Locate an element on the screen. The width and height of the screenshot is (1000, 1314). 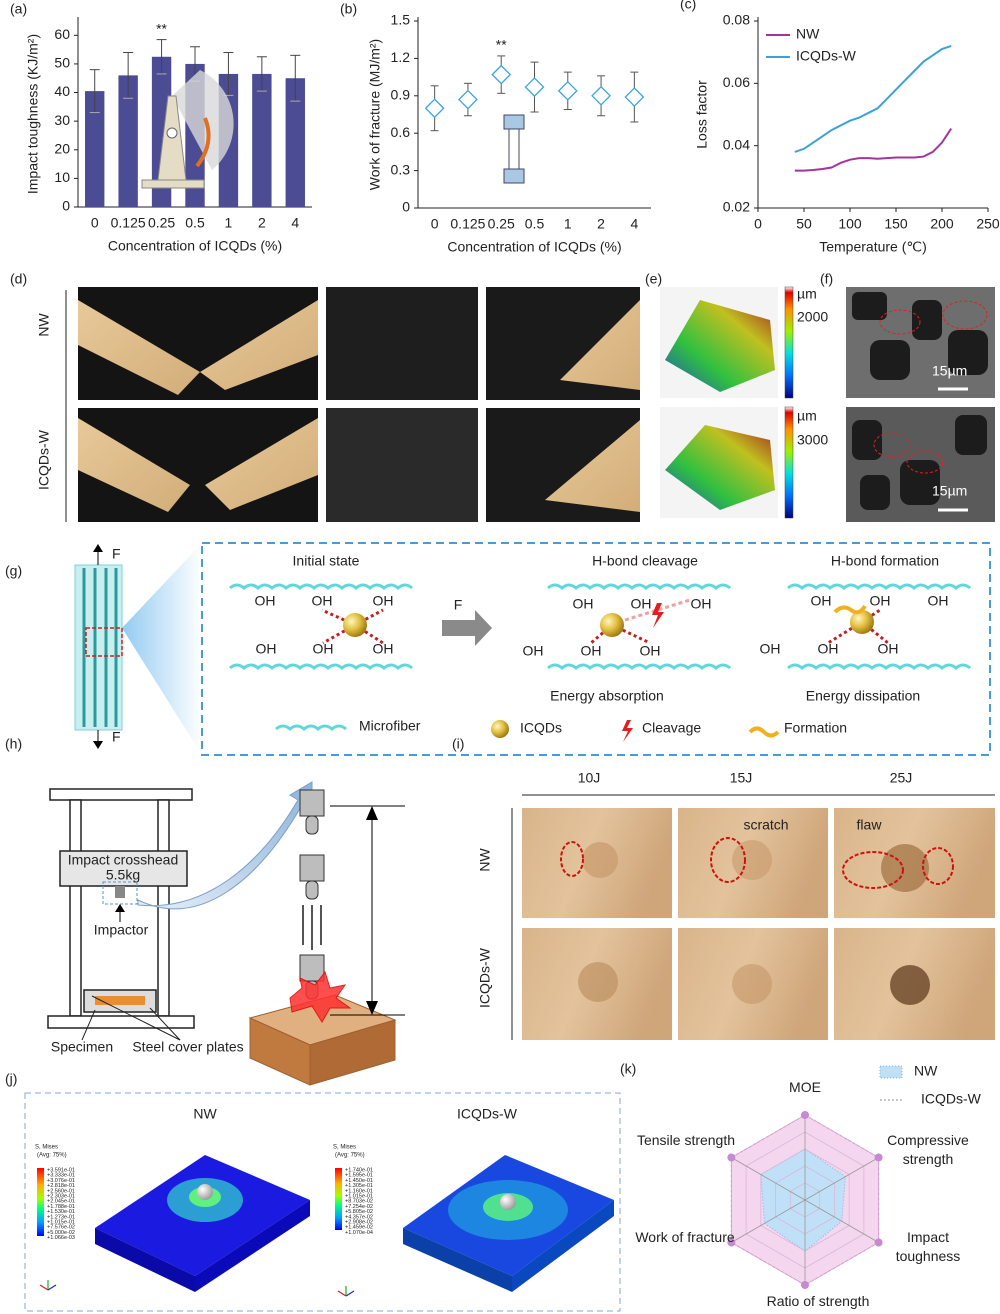
stage-title: H-bond cleavage is located at coordinates (645, 561).